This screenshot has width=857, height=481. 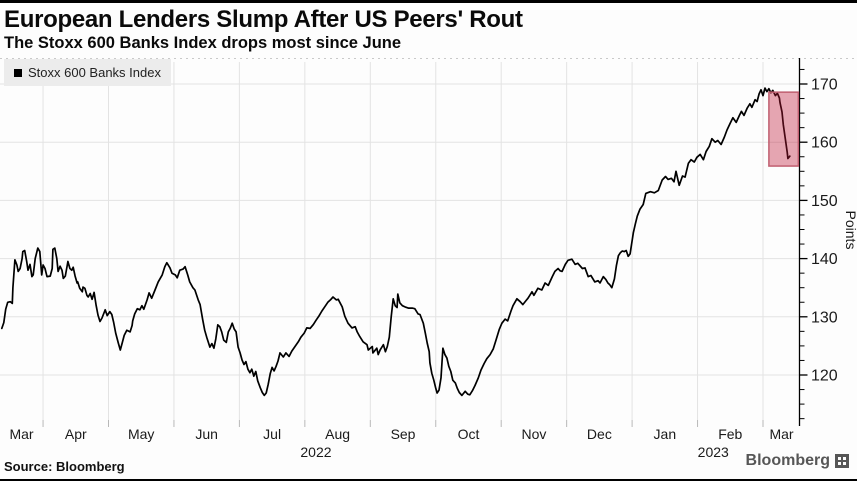 I want to click on x-axis-month-label: Oct, so click(x=469, y=434).